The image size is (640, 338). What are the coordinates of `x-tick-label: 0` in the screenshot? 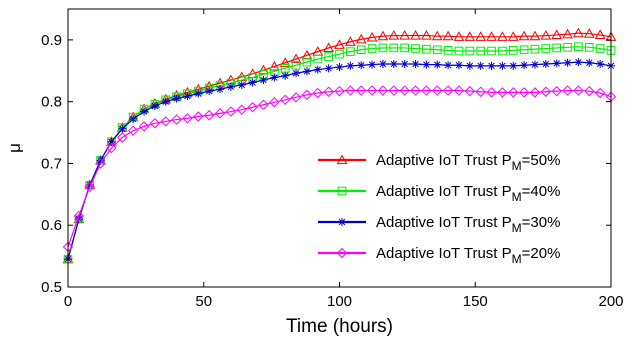 It's located at (68, 301).